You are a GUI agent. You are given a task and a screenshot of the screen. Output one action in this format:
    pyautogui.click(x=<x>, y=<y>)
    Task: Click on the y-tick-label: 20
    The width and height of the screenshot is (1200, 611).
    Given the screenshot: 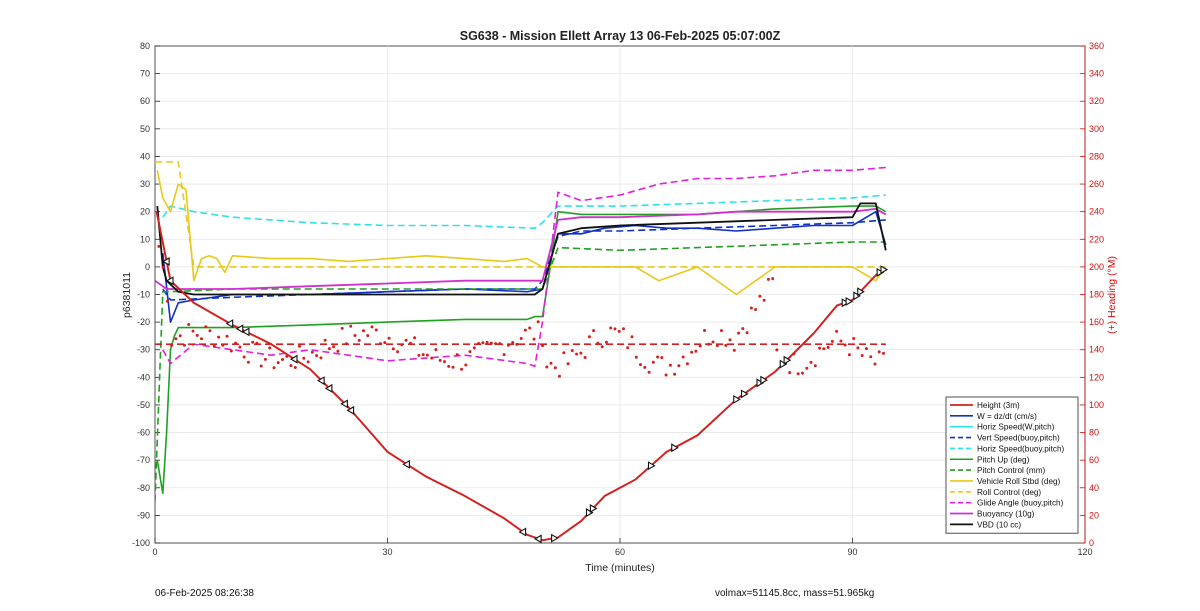 What is the action you would take?
    pyautogui.click(x=145, y=212)
    